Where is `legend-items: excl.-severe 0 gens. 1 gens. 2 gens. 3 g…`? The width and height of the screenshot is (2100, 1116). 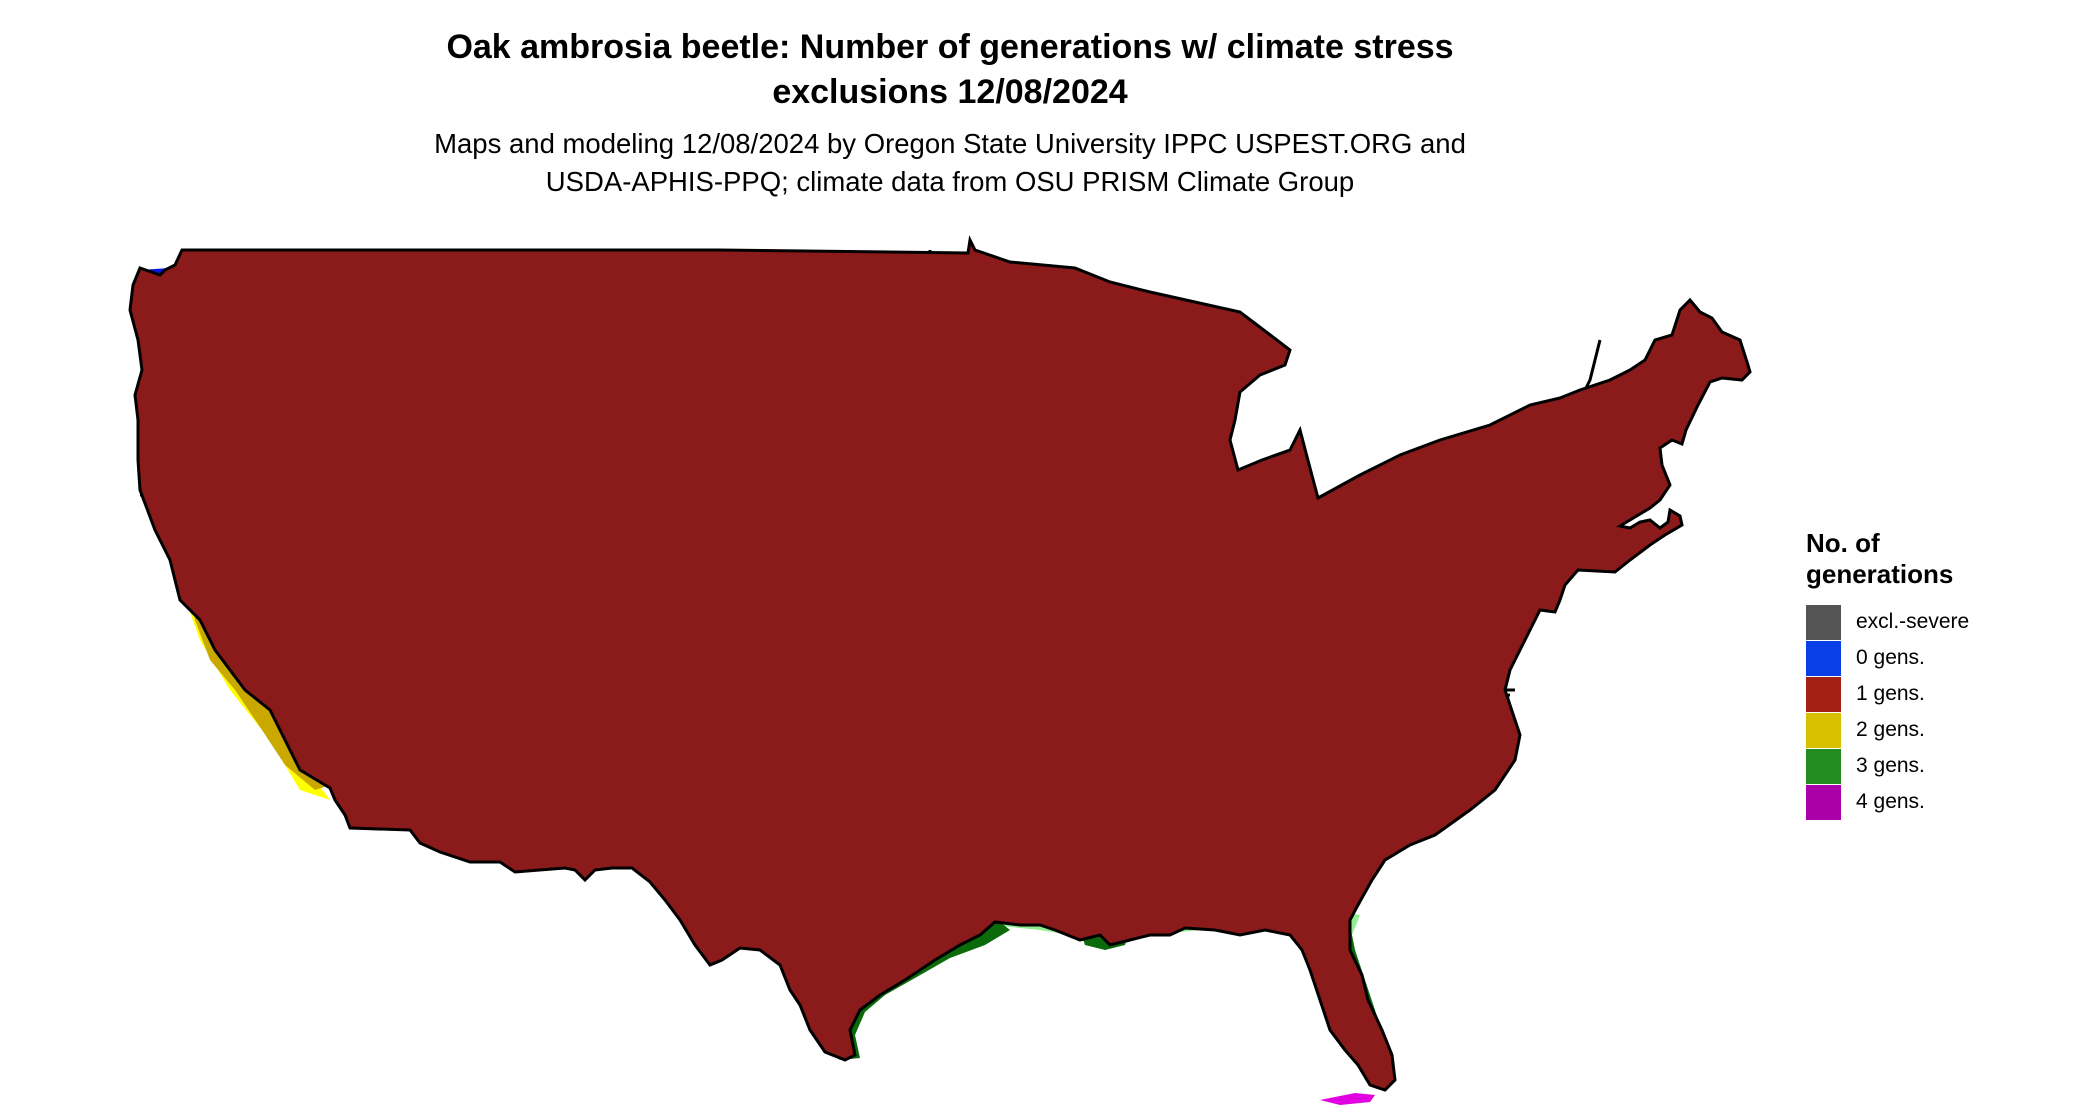 legend-items: excl.-severe 0 gens. 1 gens. 2 gens. 3 g… is located at coordinates (1887, 712).